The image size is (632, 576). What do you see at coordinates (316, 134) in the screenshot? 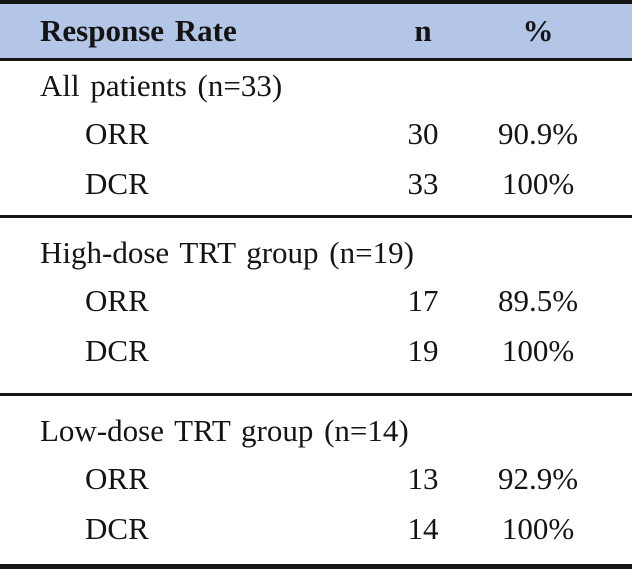
I see `table-row: ORR 30 90.9%` at bounding box center [316, 134].